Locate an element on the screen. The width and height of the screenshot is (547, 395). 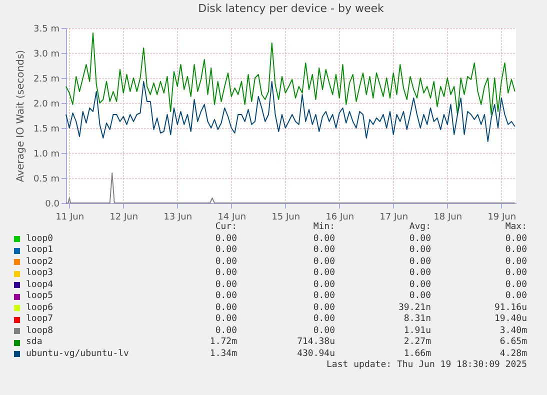
x-tick-label: 19 Jun is located at coordinates (502, 217).